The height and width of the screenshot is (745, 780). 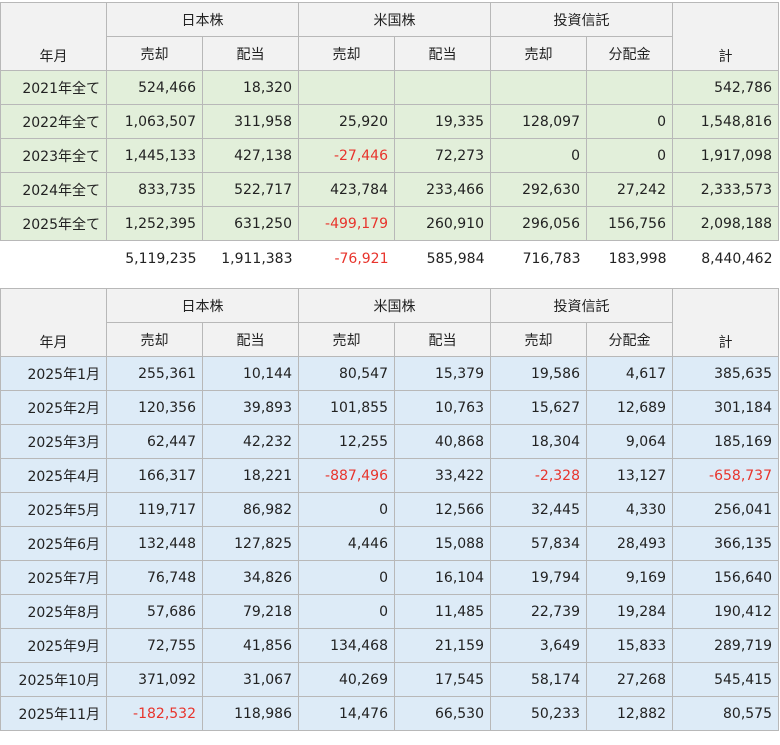 What do you see at coordinates (250, 189) in the screenshot?
I see `annual-jp-dividend-cell: 522,717` at bounding box center [250, 189].